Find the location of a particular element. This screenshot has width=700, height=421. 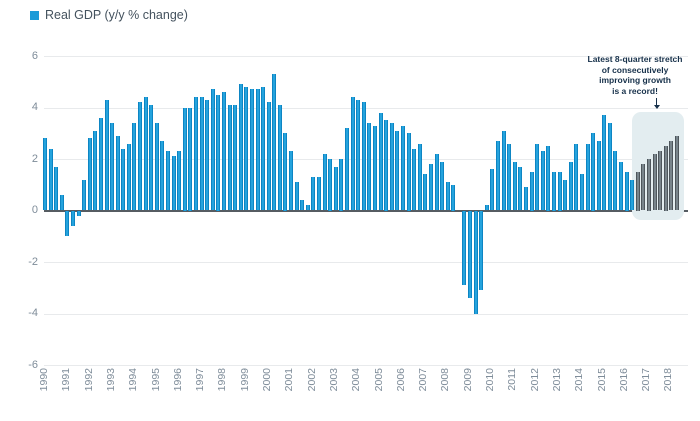

legend-marker-icon is located at coordinates (34, 15).